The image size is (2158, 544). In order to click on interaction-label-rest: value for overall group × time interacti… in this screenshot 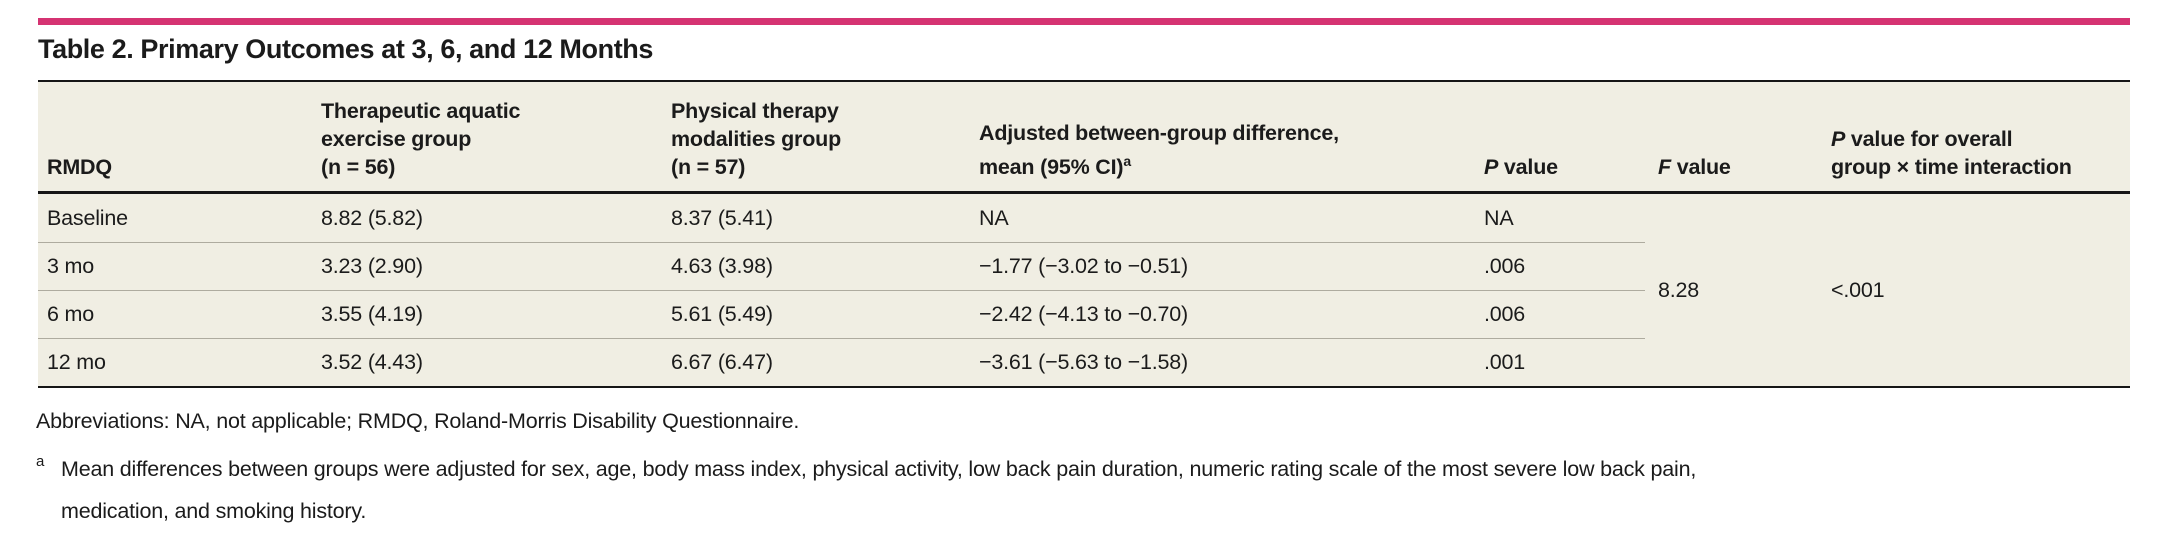, I will do `click(1951, 153)`.